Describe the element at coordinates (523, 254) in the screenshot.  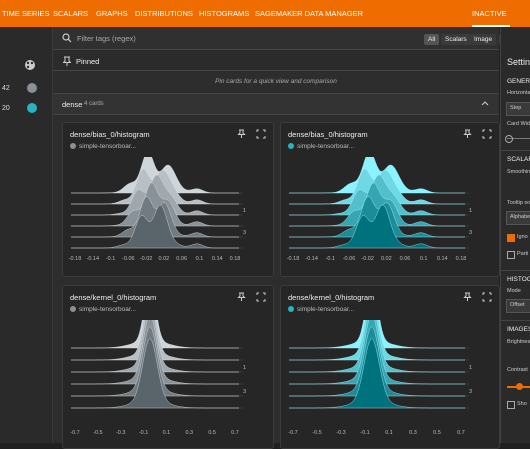
I see `setting-label: Parti` at that location.